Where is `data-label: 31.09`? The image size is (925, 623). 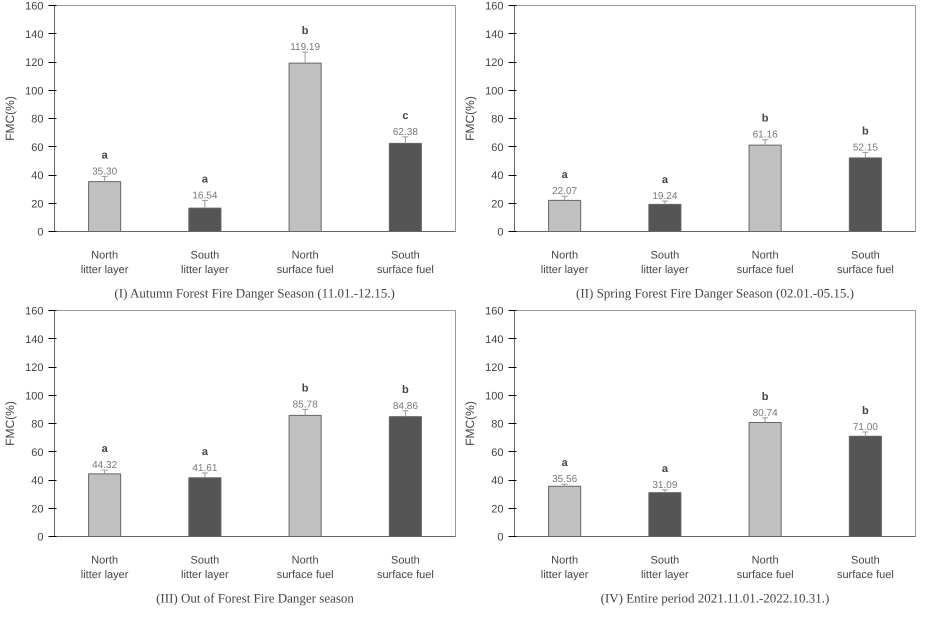 data-label: 31.09 is located at coordinates (665, 485).